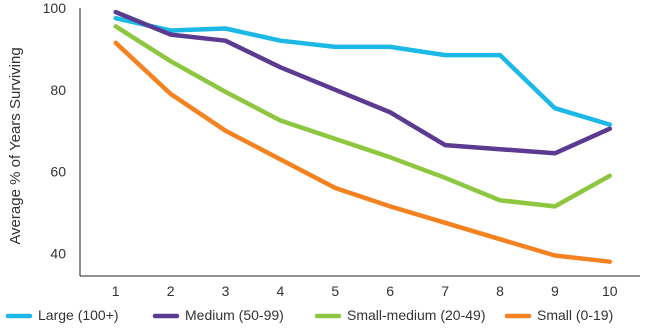 This screenshot has width=646, height=334. Describe the element at coordinates (390, 291) in the screenshot. I see `x-tick-label: 6` at that location.